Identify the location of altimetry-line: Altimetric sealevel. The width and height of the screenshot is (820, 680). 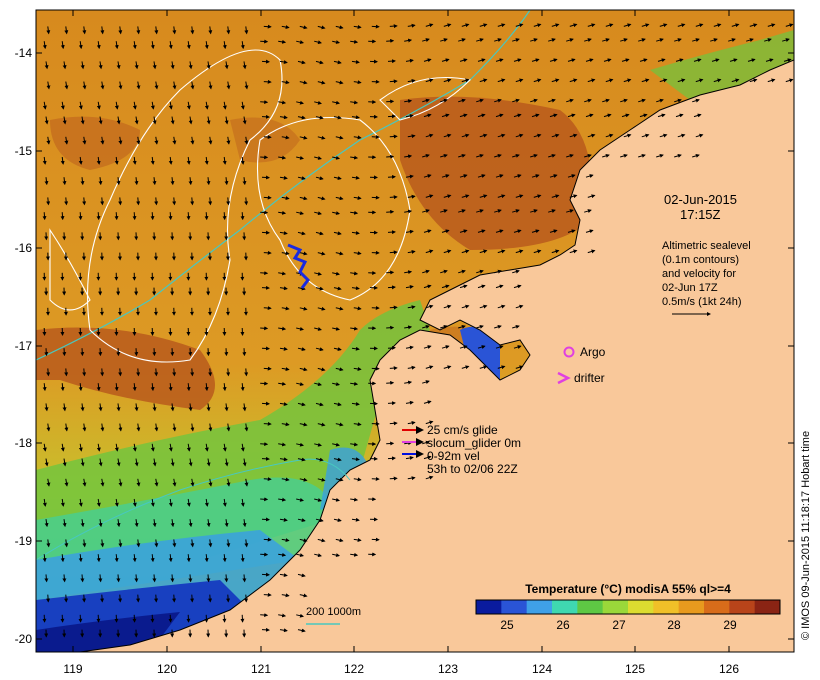
(706, 246).